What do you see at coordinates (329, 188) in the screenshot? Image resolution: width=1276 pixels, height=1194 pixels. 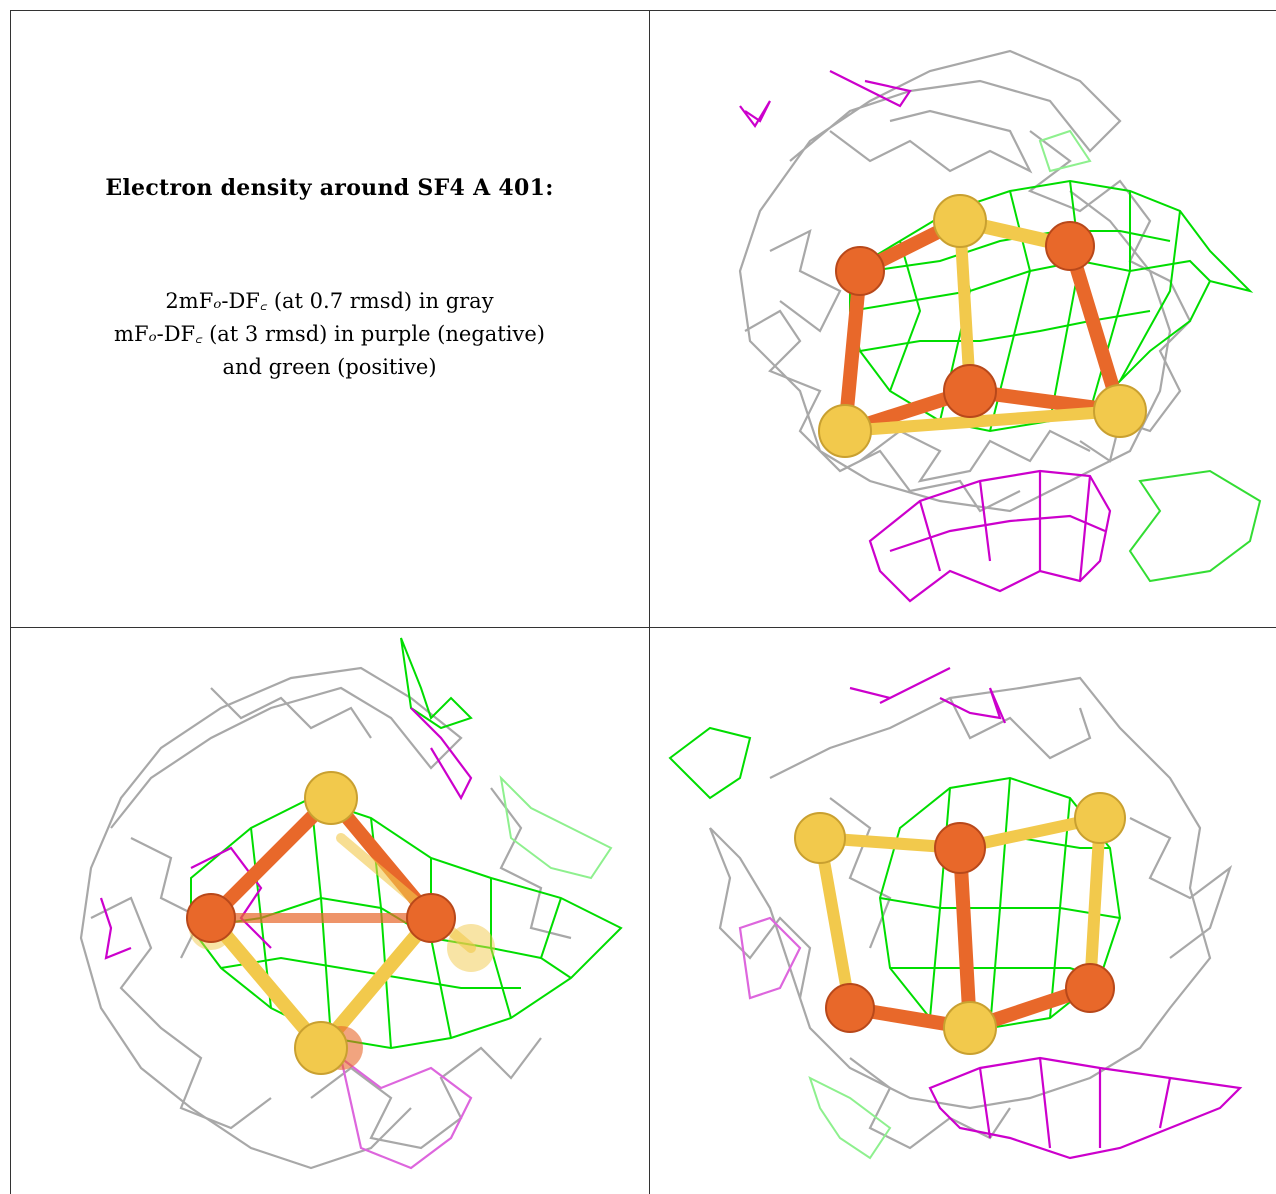 I see `caption-title: Electron density around SF4 A 401:` at bounding box center [329, 188].